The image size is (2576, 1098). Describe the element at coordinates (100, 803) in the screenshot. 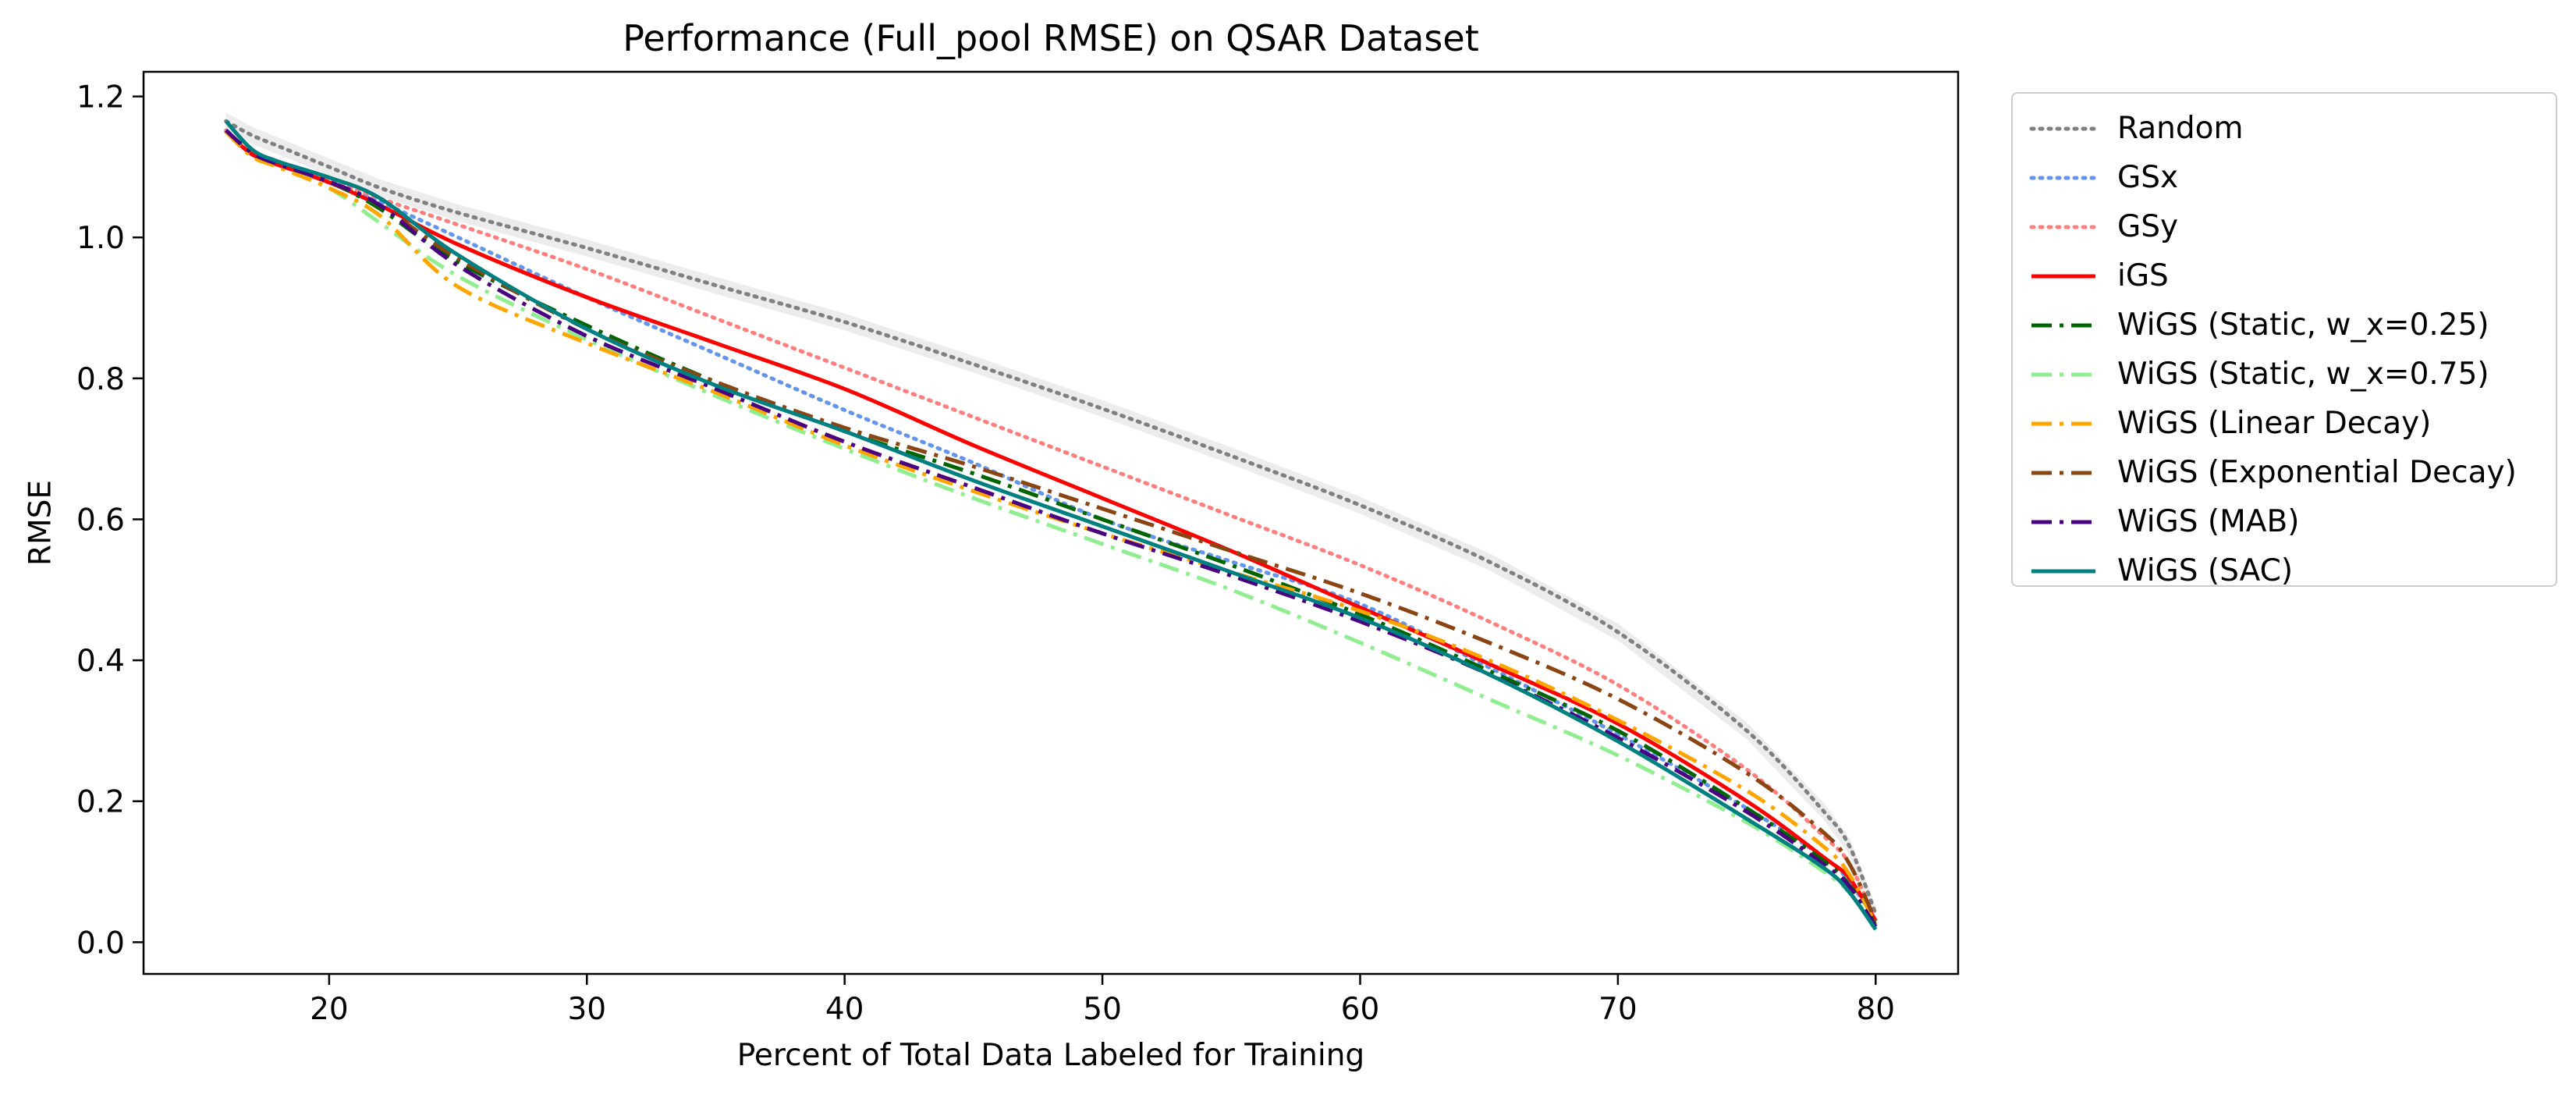

I see `y-tick-label: 0.2` at that location.